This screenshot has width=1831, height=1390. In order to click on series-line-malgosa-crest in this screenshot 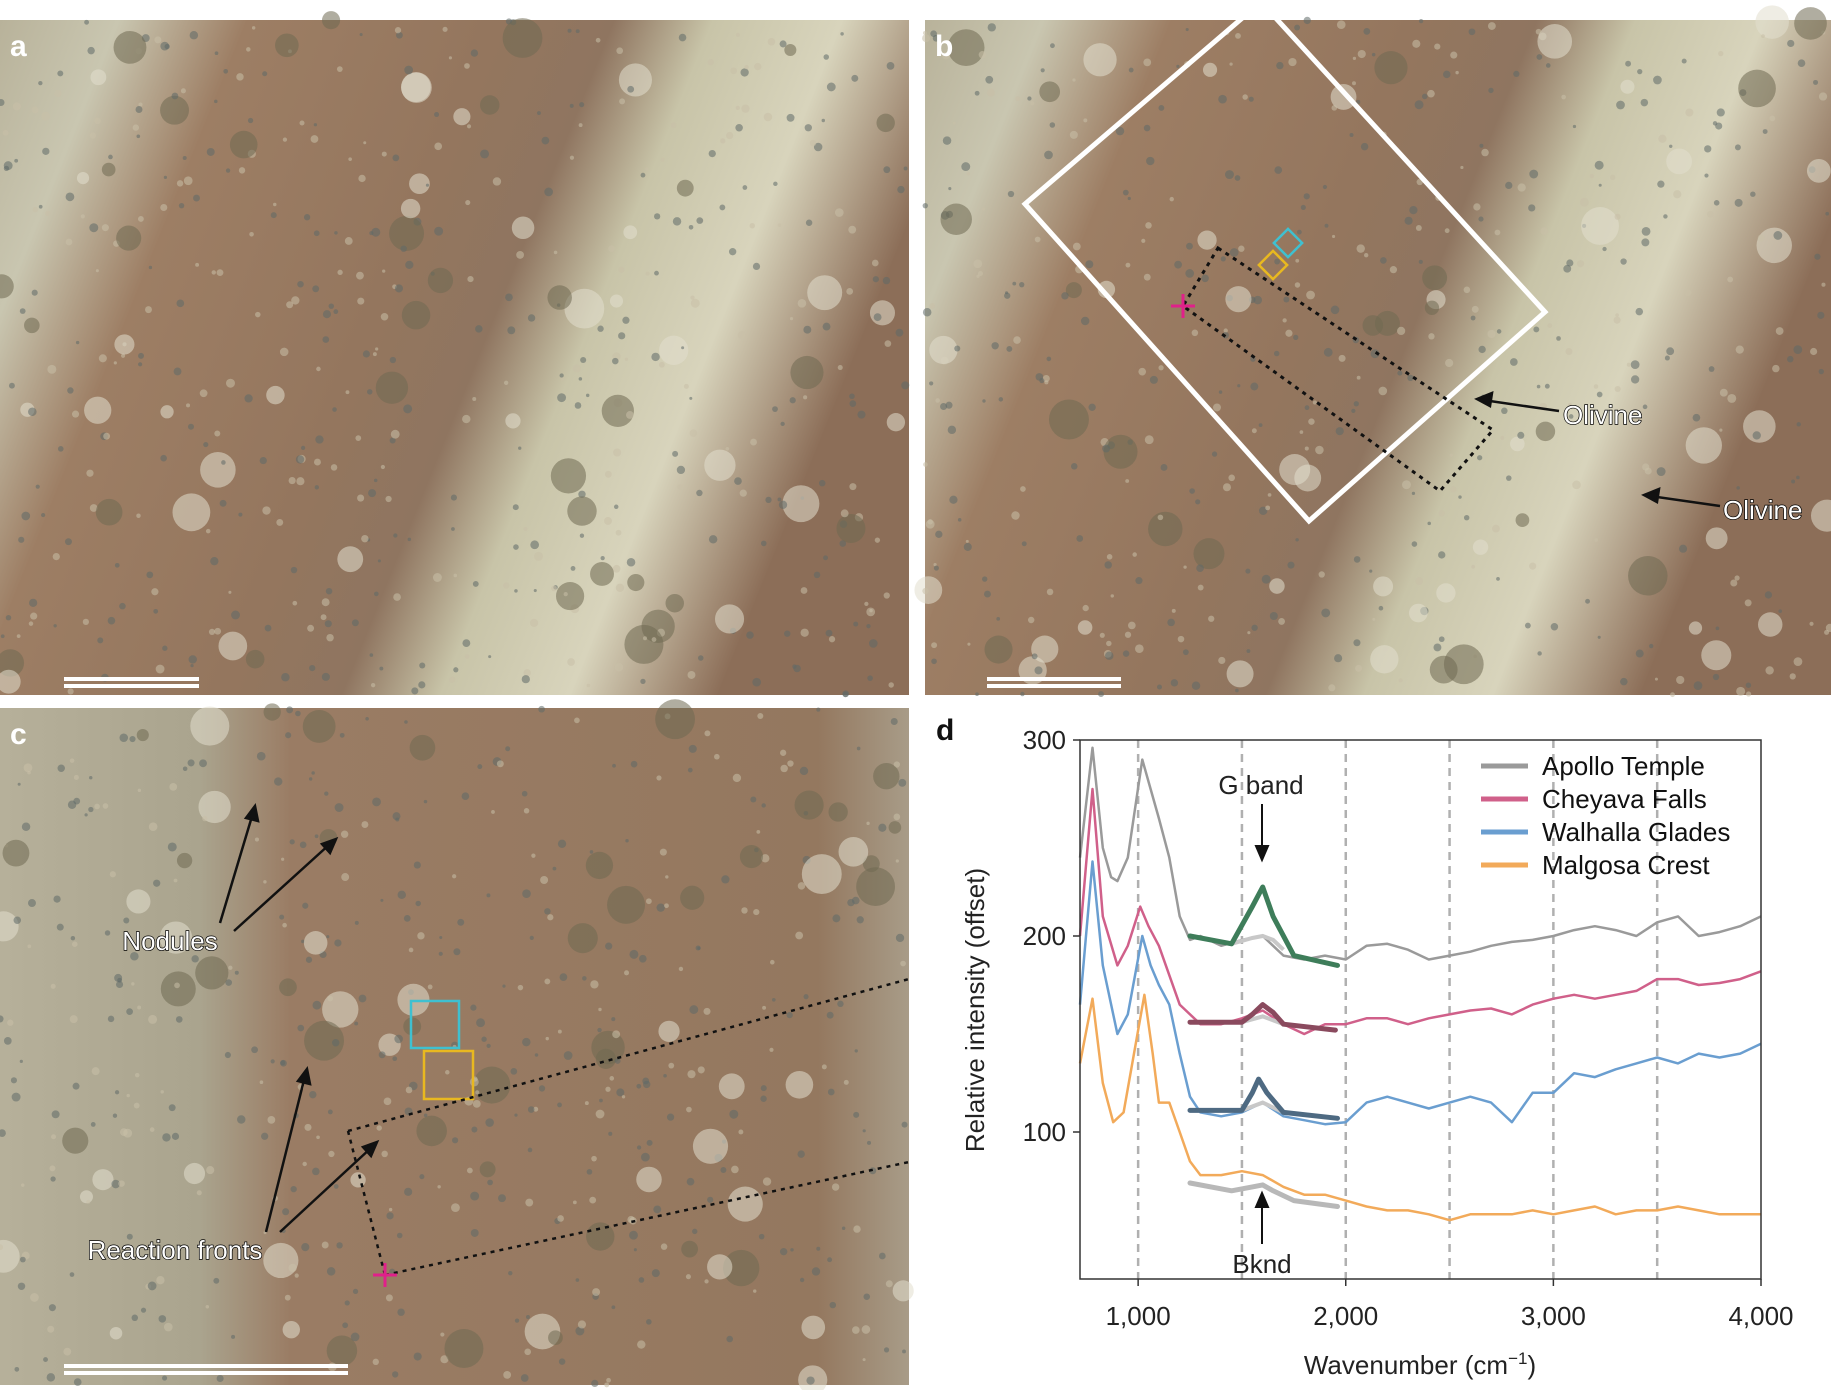, I will do `click(1419, 1107)`.